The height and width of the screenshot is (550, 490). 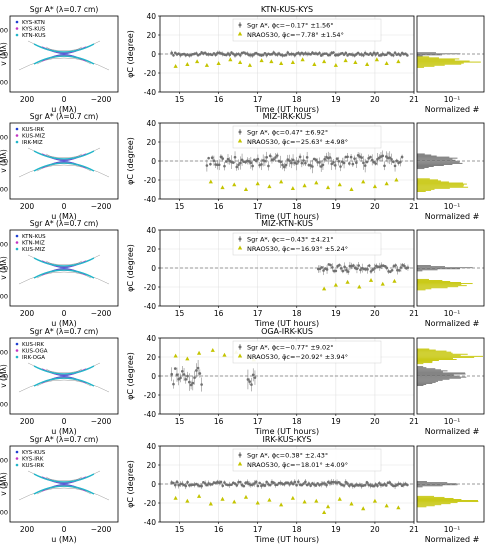 I want to click on uv-legend-marker, so click(x=17, y=236).